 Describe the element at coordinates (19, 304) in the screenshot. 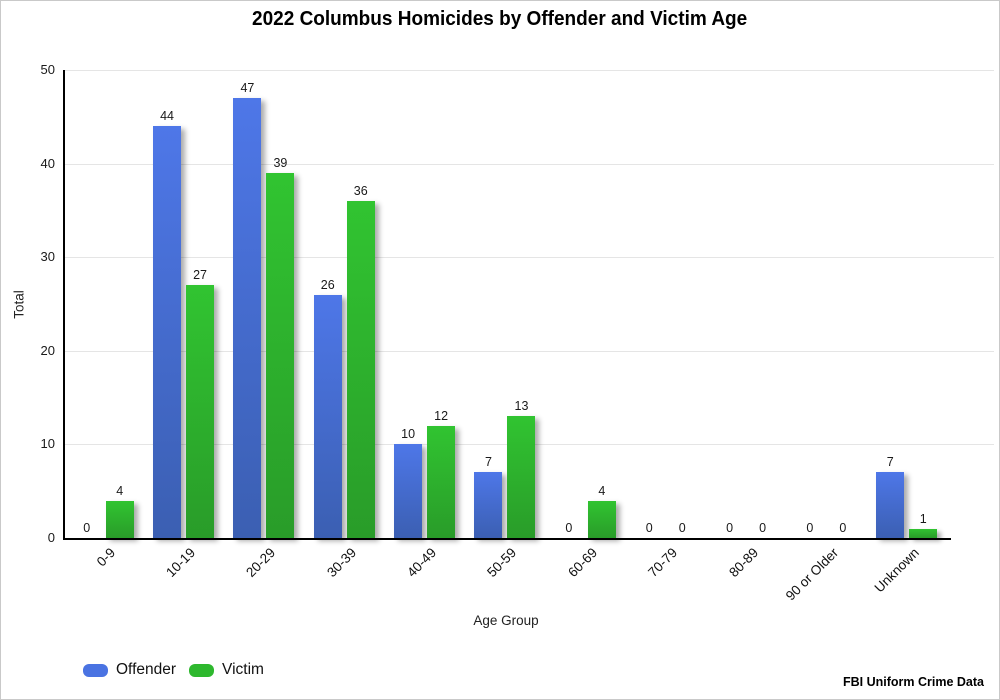

I see `y-axis-title: Total` at that location.